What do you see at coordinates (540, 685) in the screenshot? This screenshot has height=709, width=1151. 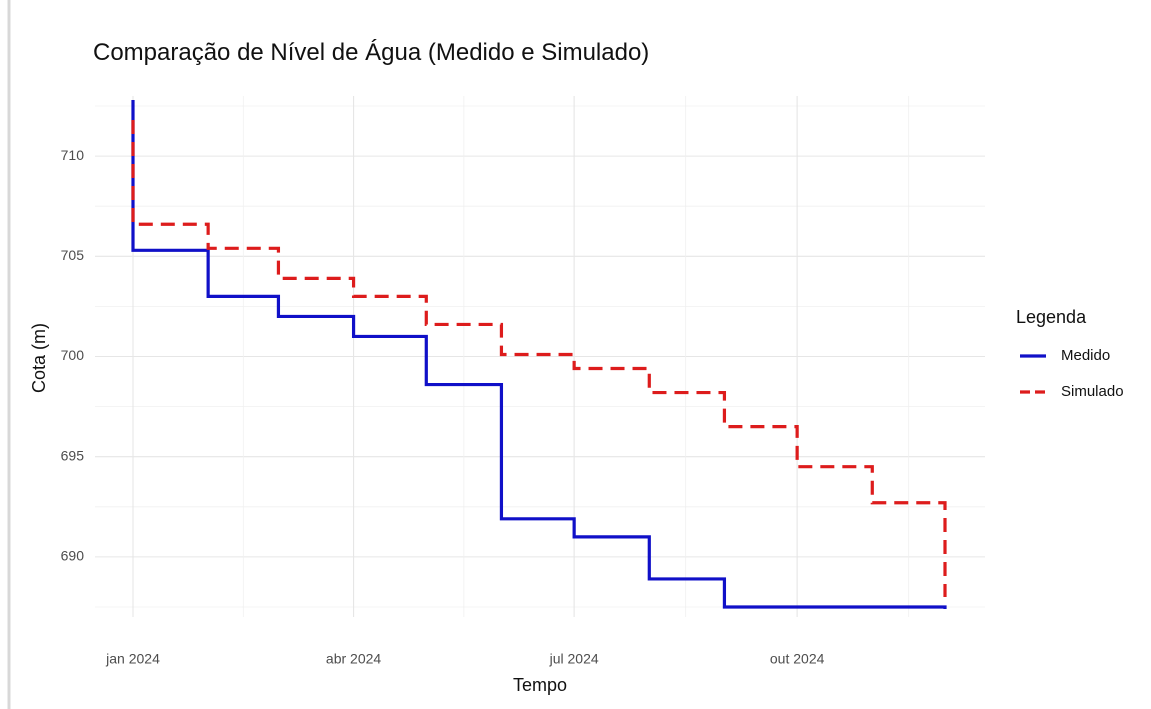 I see `x-axis-title: Tempo` at bounding box center [540, 685].